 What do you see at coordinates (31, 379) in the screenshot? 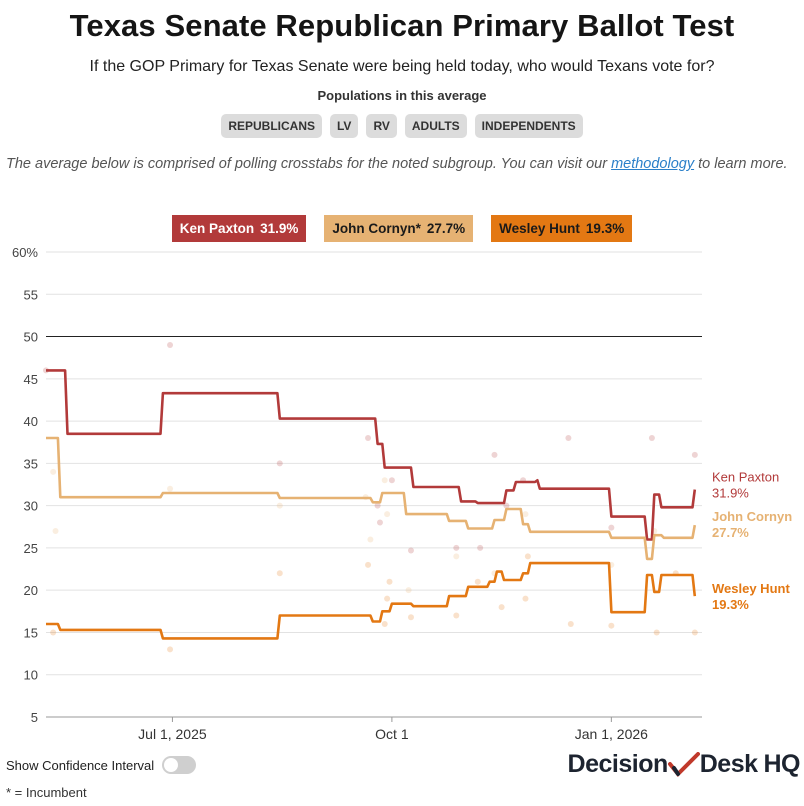
I see `y-tick-label: 45` at bounding box center [31, 379].